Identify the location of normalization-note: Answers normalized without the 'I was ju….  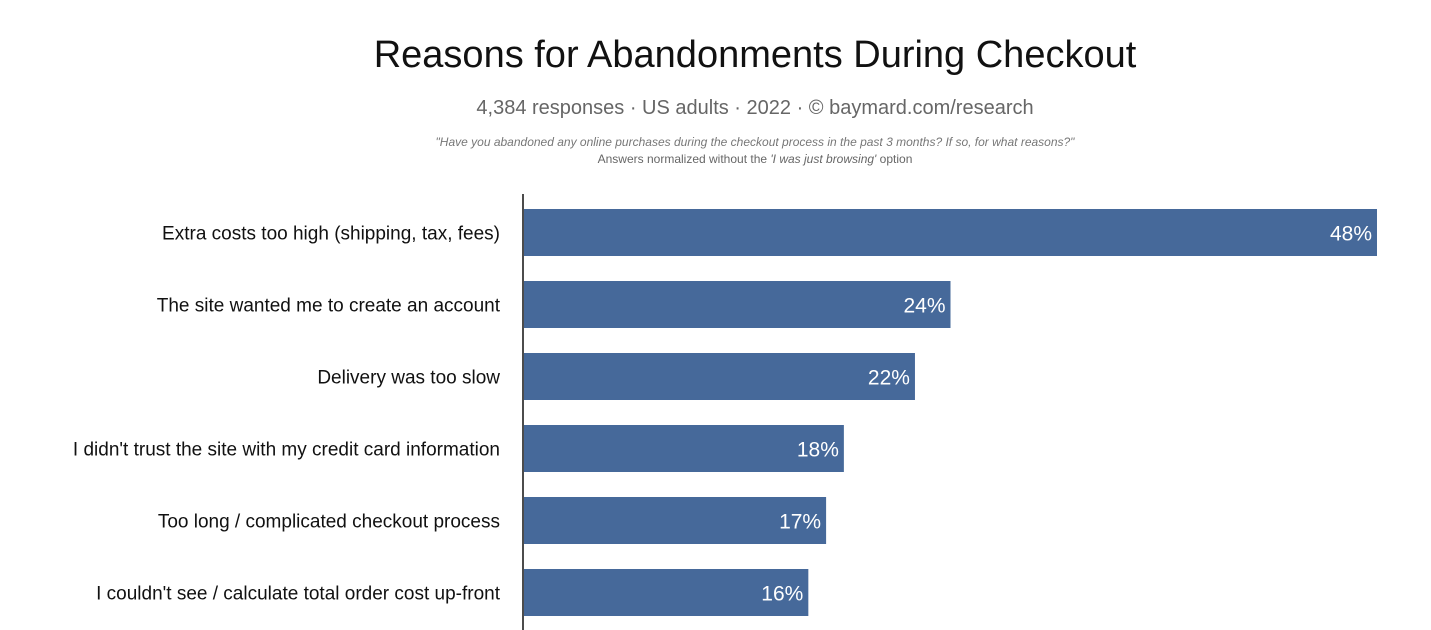
(715, 159).